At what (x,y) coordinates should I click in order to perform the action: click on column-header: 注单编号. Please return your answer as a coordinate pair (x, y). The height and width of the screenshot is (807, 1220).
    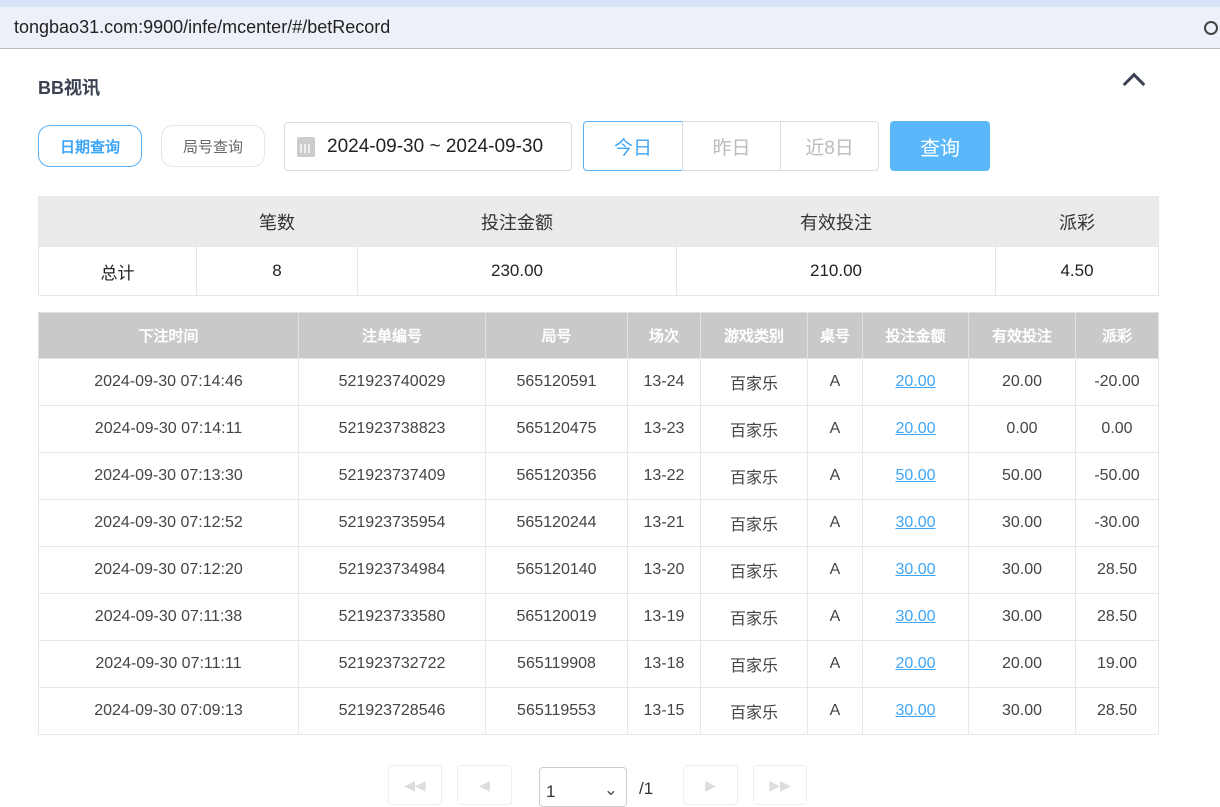
    Looking at the image, I should click on (392, 335).